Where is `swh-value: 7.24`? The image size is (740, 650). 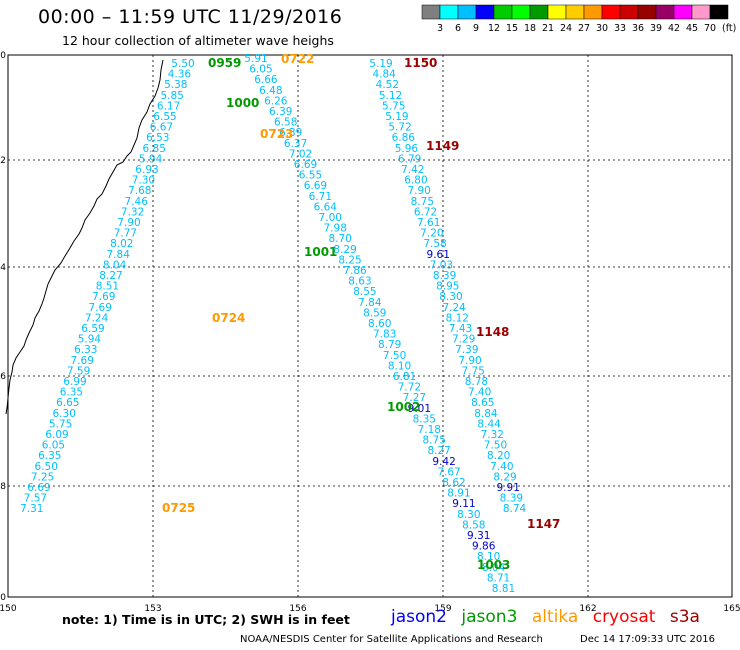
swh-value: 7.24 is located at coordinates (97, 318).